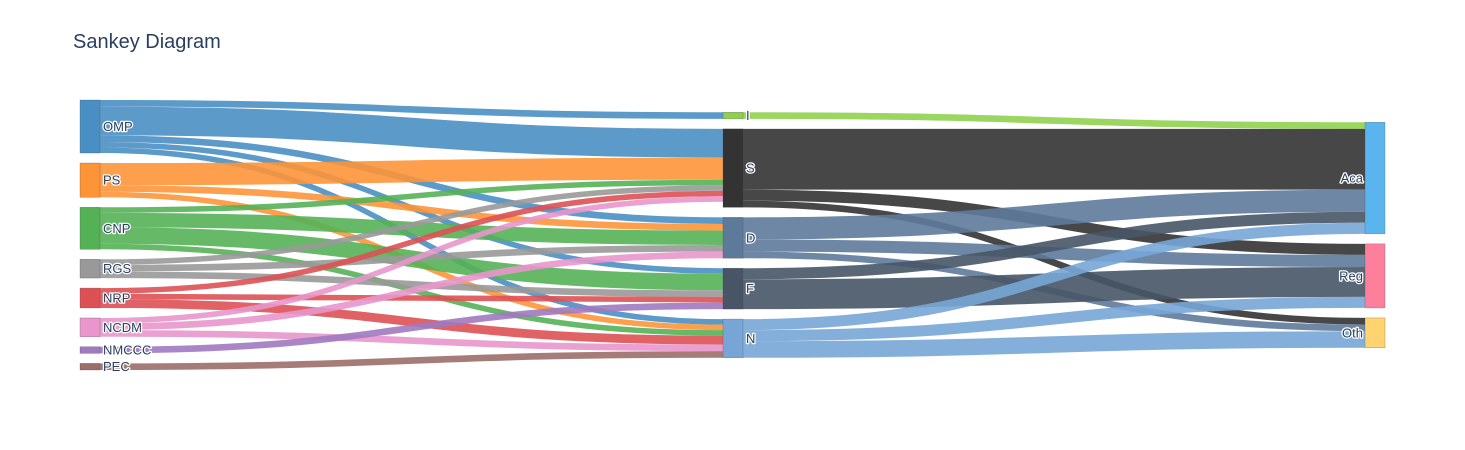 The width and height of the screenshot is (1465, 450). I want to click on node-omp-bar, so click(90, 126).